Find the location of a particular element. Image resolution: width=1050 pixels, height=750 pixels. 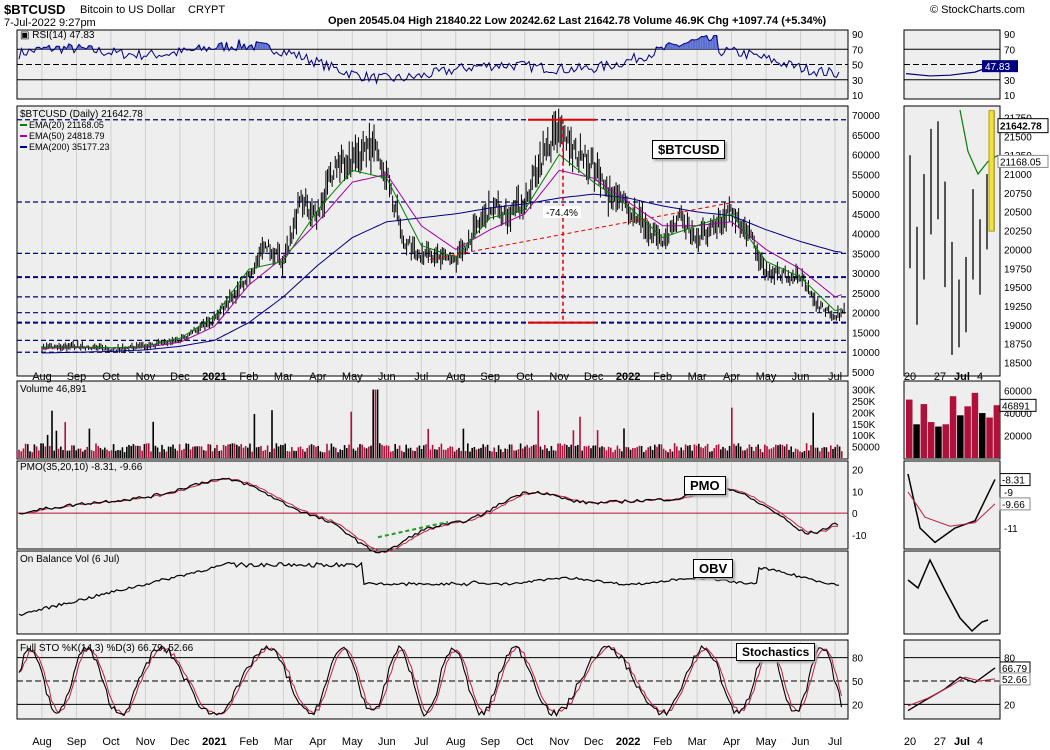

sto-d-flag-text: 52.66 is located at coordinates (1014, 680).